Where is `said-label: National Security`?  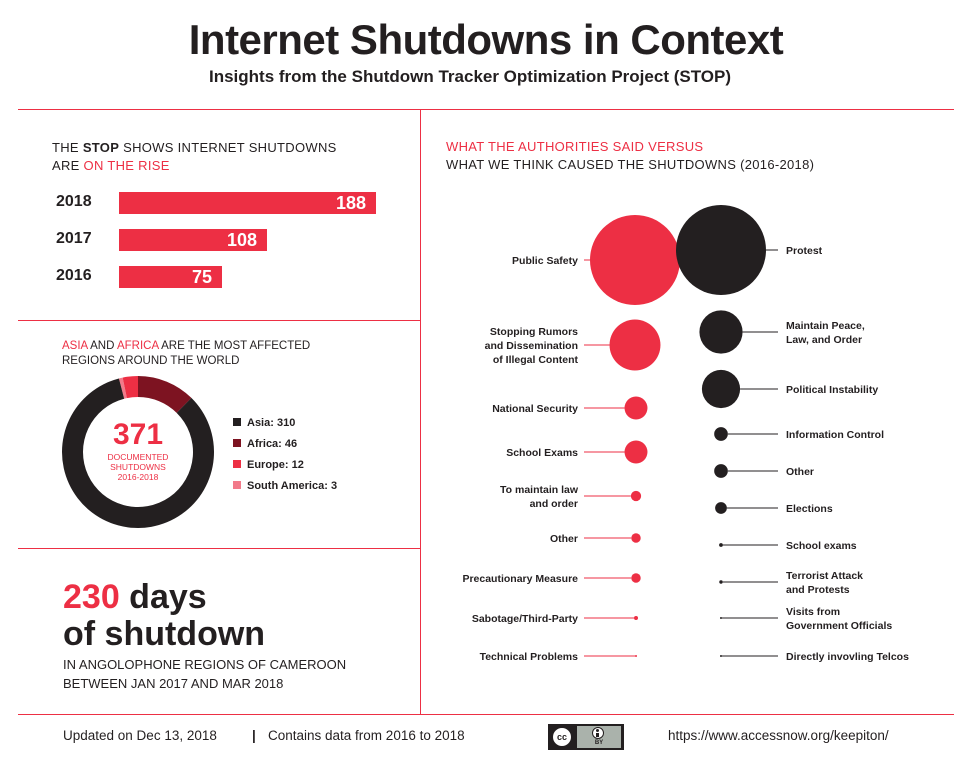
said-label: National Security is located at coordinates (535, 409).